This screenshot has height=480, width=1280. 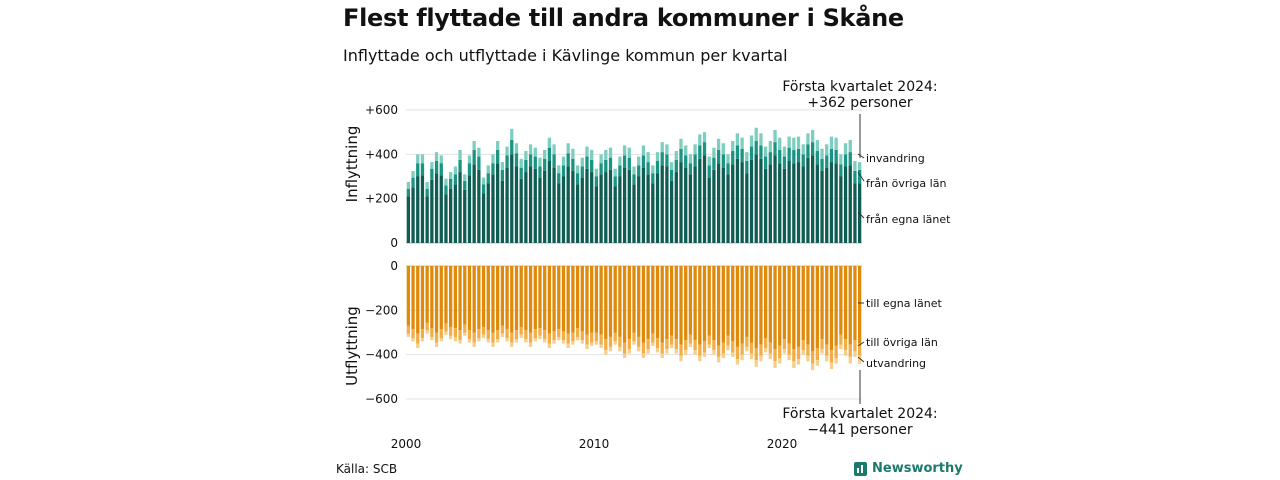 What do you see at coordinates (908, 468) in the screenshot?
I see `newsworthy-logo: Newsworthy` at bounding box center [908, 468].